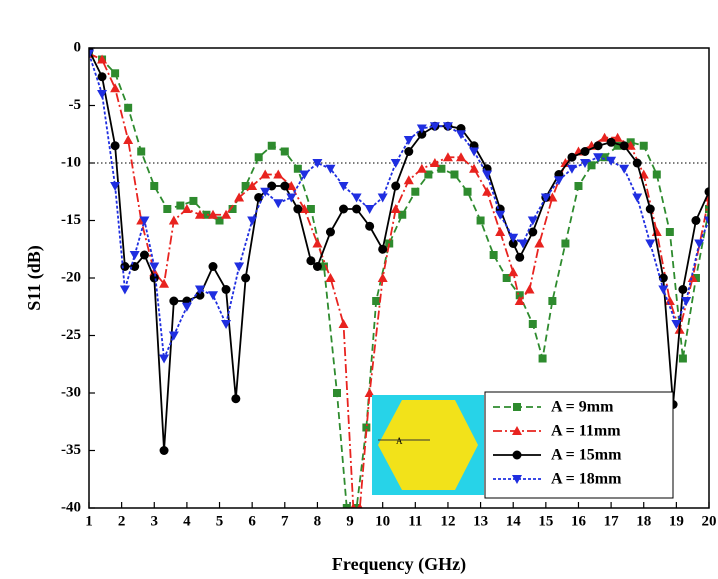 The image size is (718, 579). Describe the element at coordinates (187, 521) in the screenshot. I see `x-tick-label: 4` at that location.